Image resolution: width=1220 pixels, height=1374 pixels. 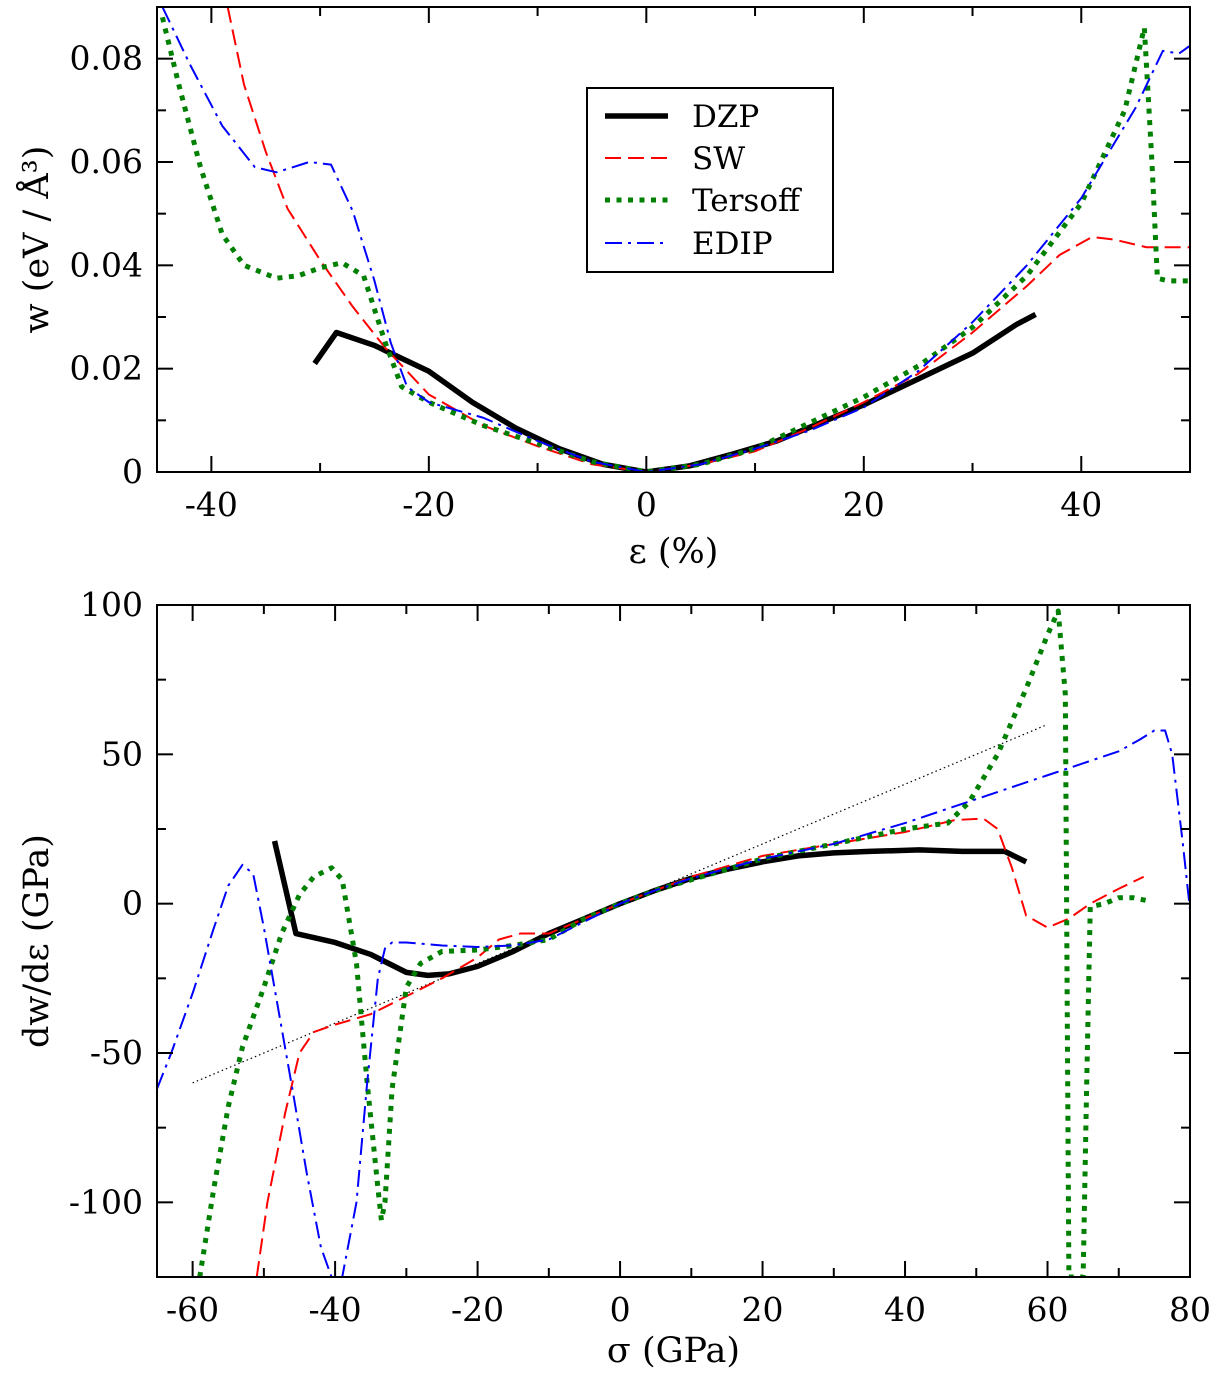 What do you see at coordinates (116, 1052) in the screenshot?
I see `y-tick-label: -50` at bounding box center [116, 1052].